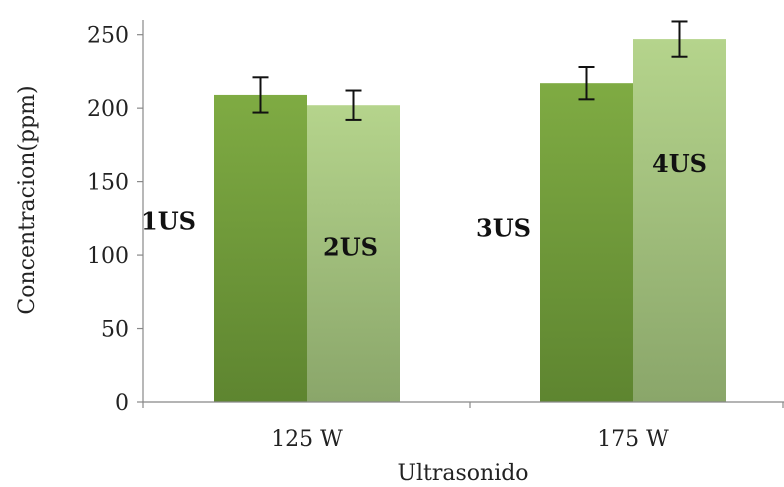  What do you see at coordinates (586, 242) in the screenshot?
I see `bar-3us` at bounding box center [586, 242].